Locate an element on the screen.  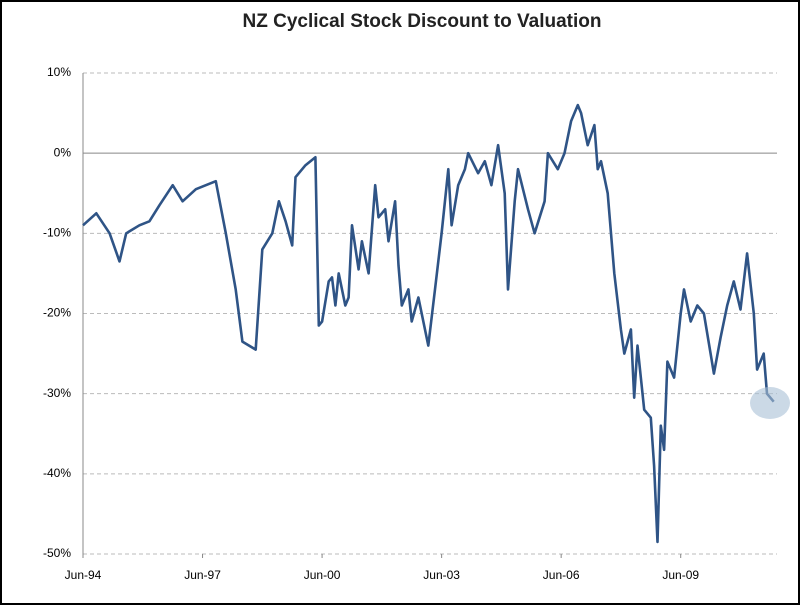
x-tick-label: Jun-09 is located at coordinates (680, 575).